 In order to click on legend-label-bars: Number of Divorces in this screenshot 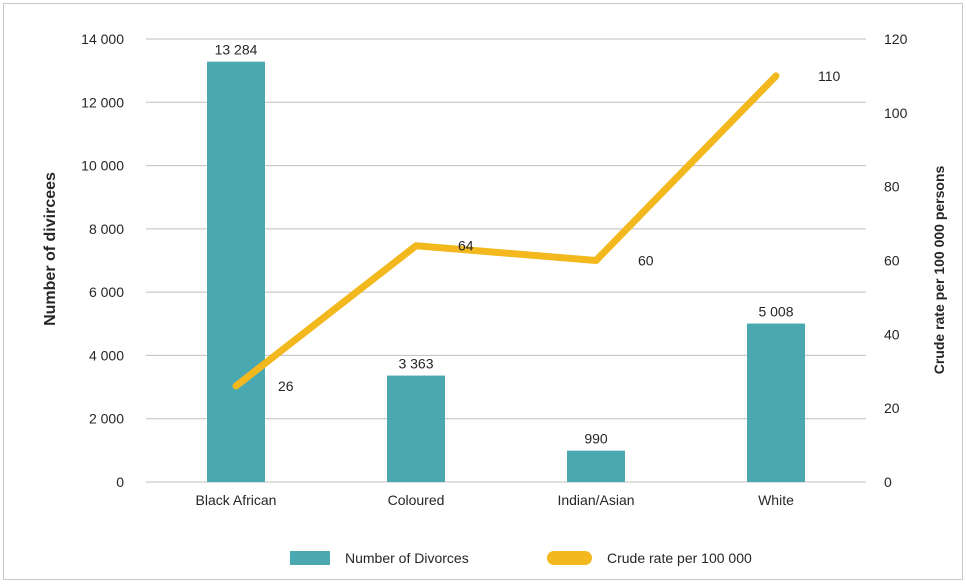, I will do `click(407, 558)`.